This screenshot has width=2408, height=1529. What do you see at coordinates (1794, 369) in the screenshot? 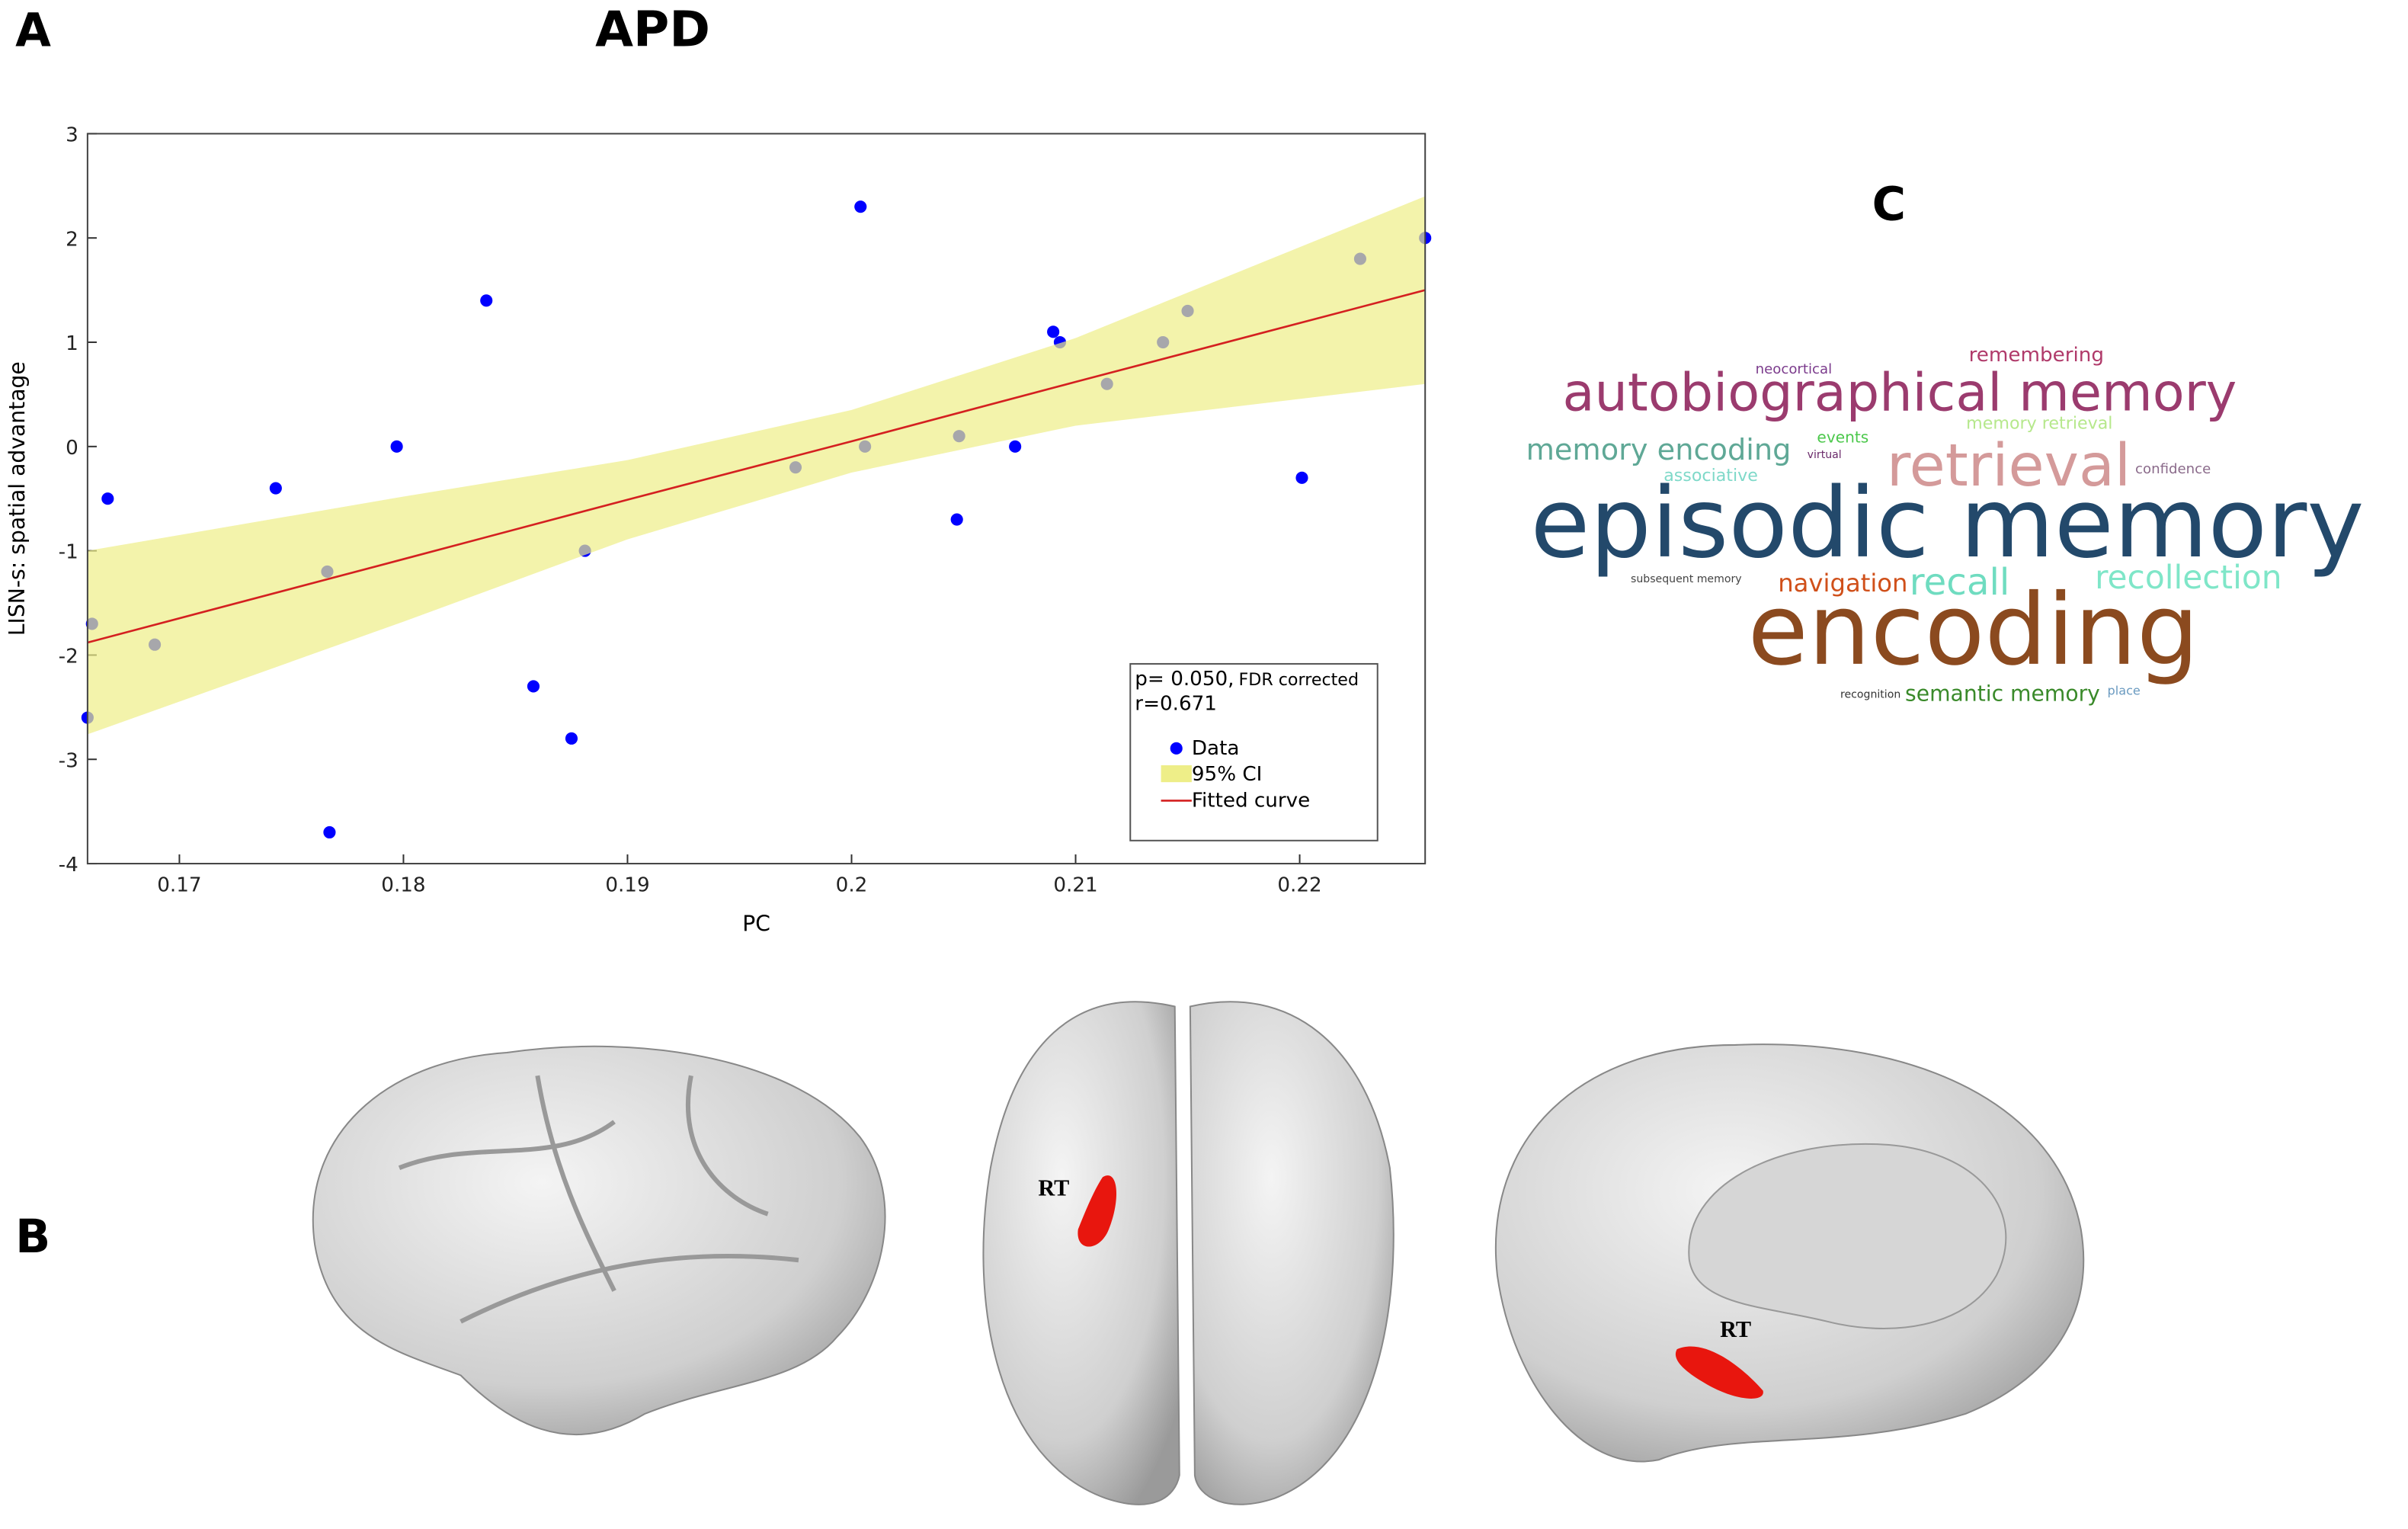
I see `word: neocortical` at bounding box center [1794, 369].